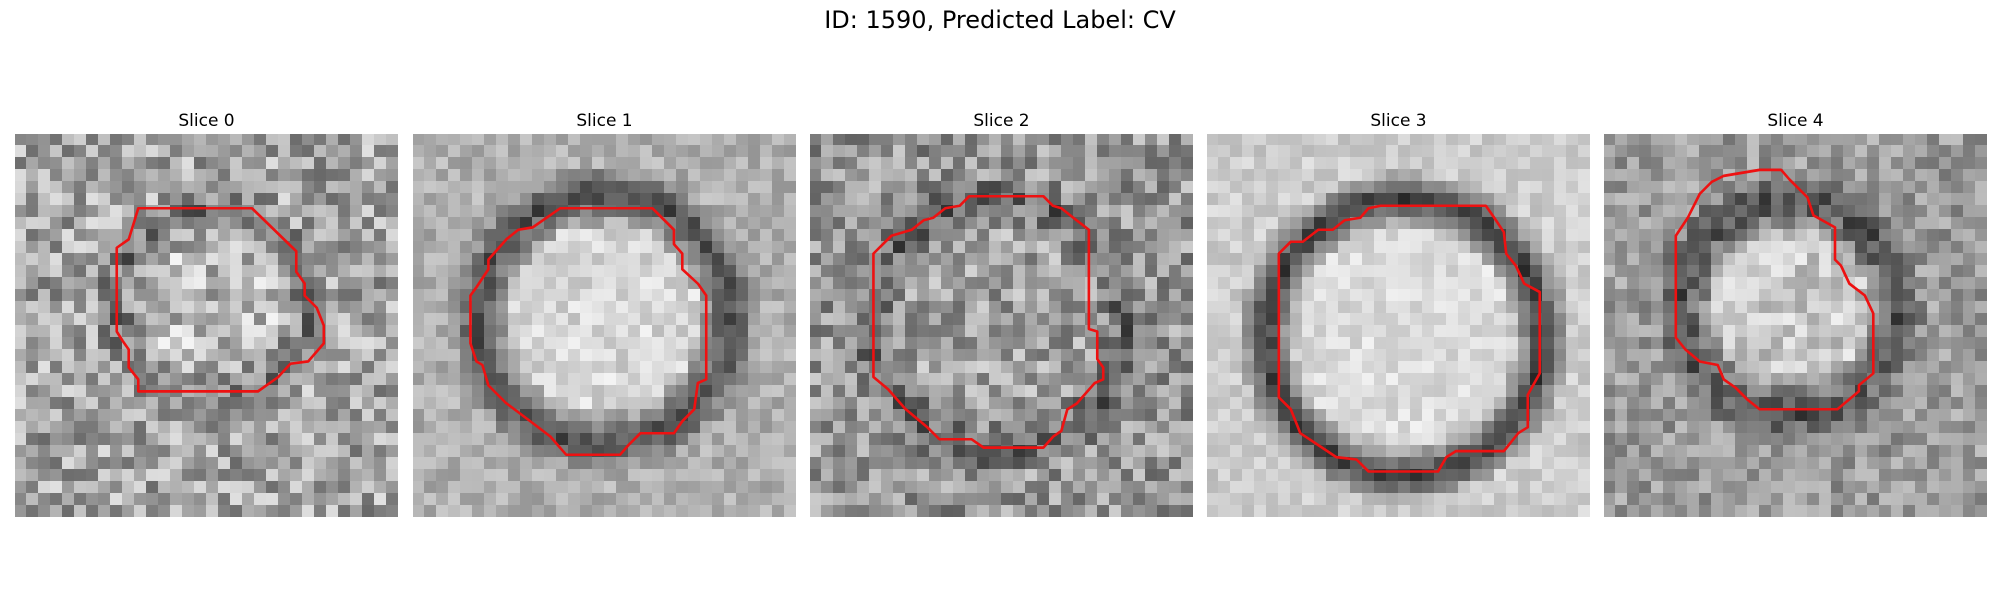 The height and width of the screenshot is (600, 2000). What do you see at coordinates (1795, 121) in the screenshot?
I see `slice-title: Slice 4` at bounding box center [1795, 121].